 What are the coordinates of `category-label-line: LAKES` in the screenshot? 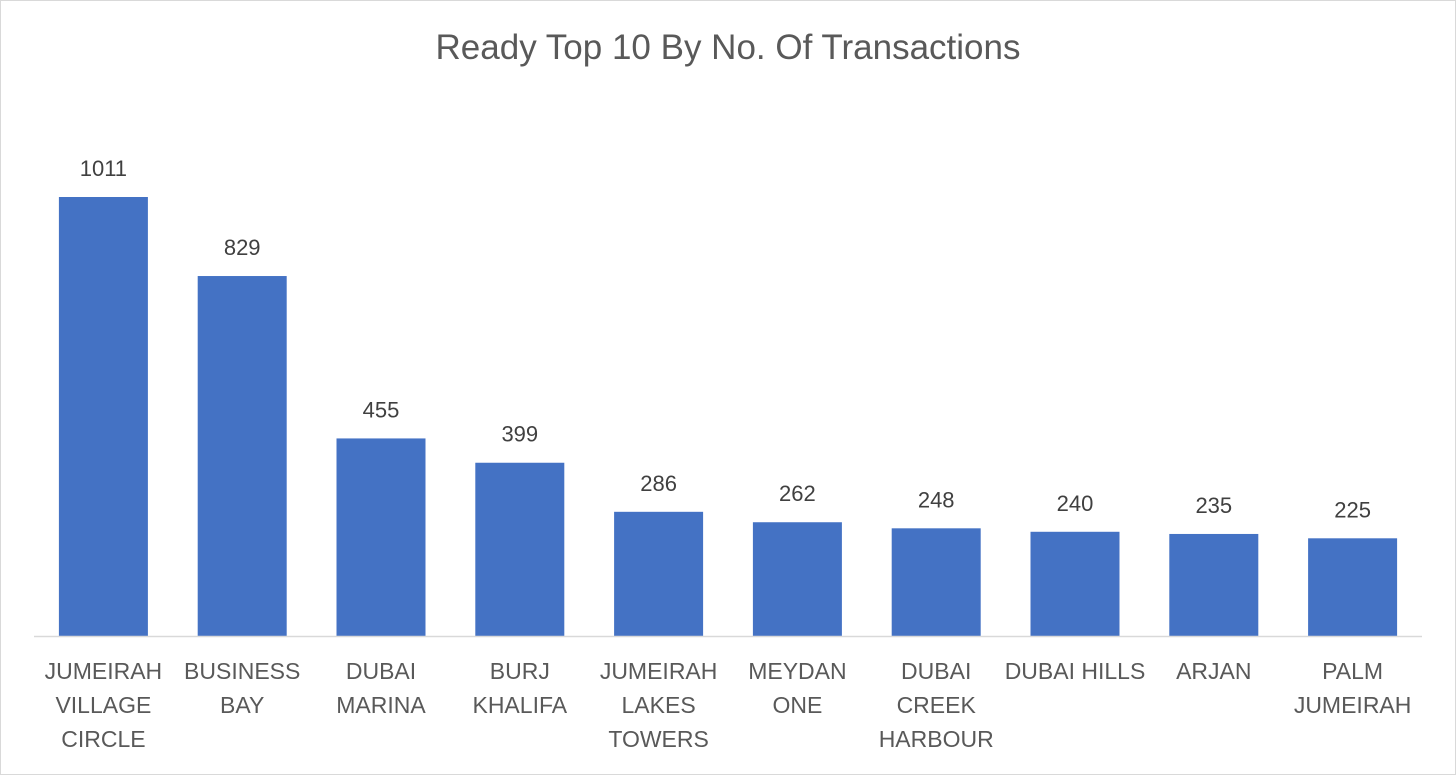 It's located at (659, 705).